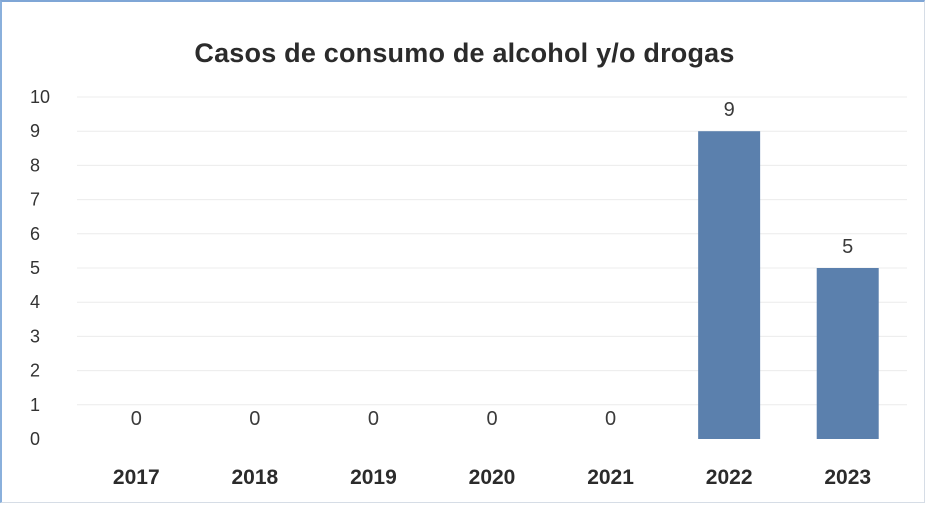 This screenshot has height=505, width=925. What do you see at coordinates (35, 200) in the screenshot?
I see `y-tick-label: 7` at bounding box center [35, 200].